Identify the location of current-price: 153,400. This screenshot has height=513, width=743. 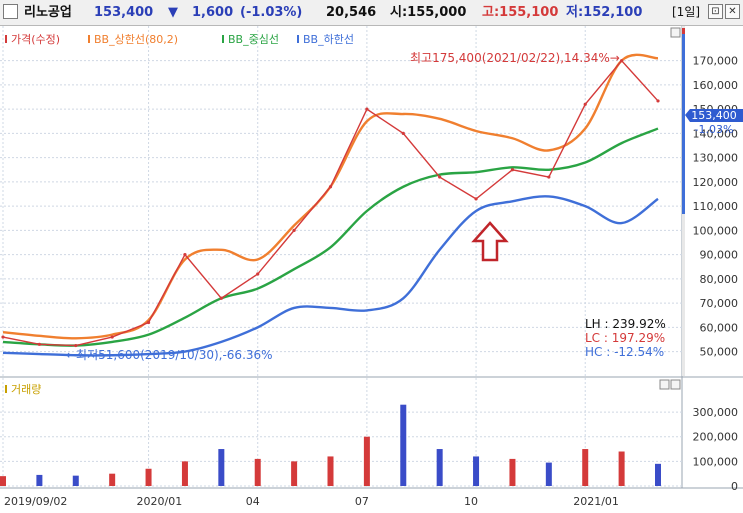
(124, 12).